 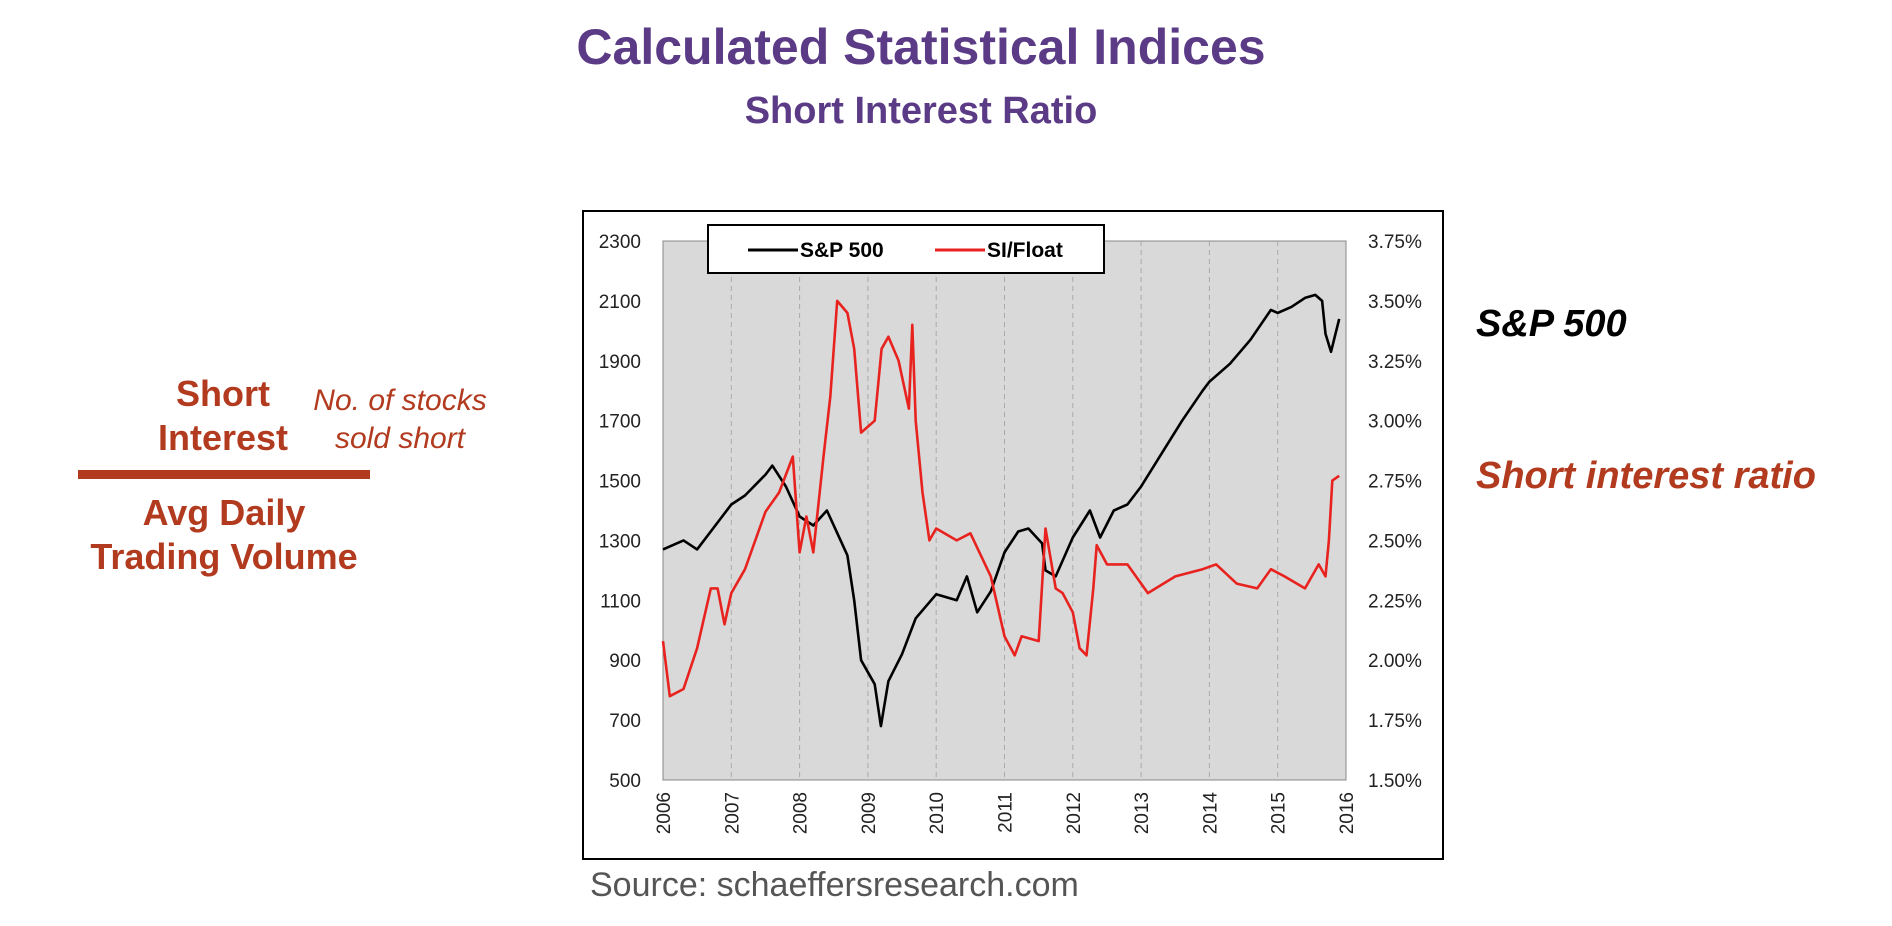 I want to click on x-tick-label: 2016, so click(x=1347, y=813).